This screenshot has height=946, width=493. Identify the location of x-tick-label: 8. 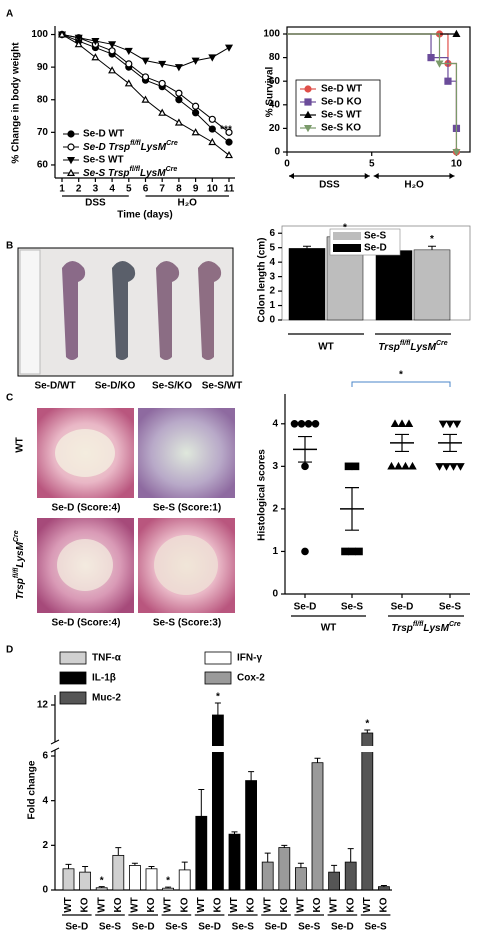
(179, 189).